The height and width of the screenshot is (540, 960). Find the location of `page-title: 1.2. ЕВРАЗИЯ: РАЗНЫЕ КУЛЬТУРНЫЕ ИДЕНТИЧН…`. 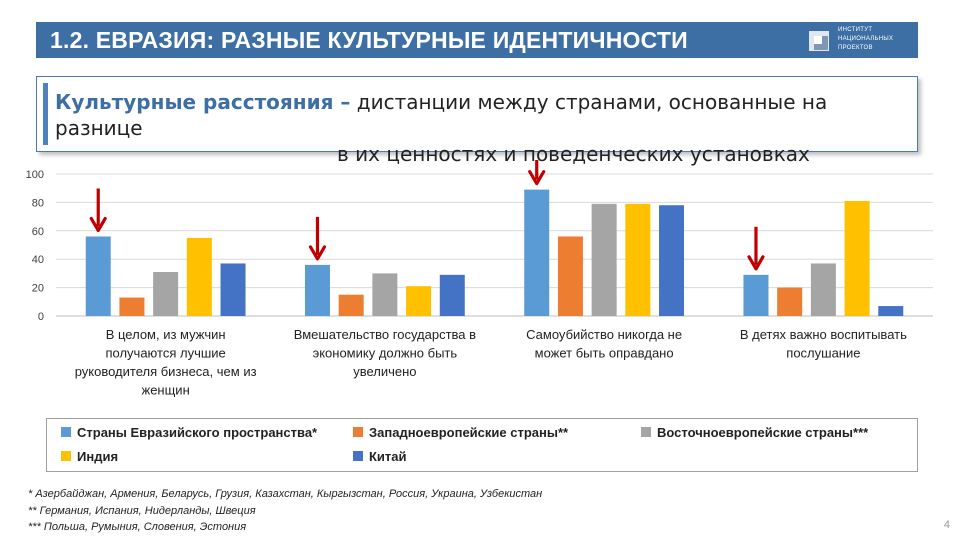

page-title: 1.2. ЕВРАЗИЯ: РАЗНЫЕ КУЛЬТУРНЫЕ ИДЕНТИЧН… is located at coordinates (369, 40).